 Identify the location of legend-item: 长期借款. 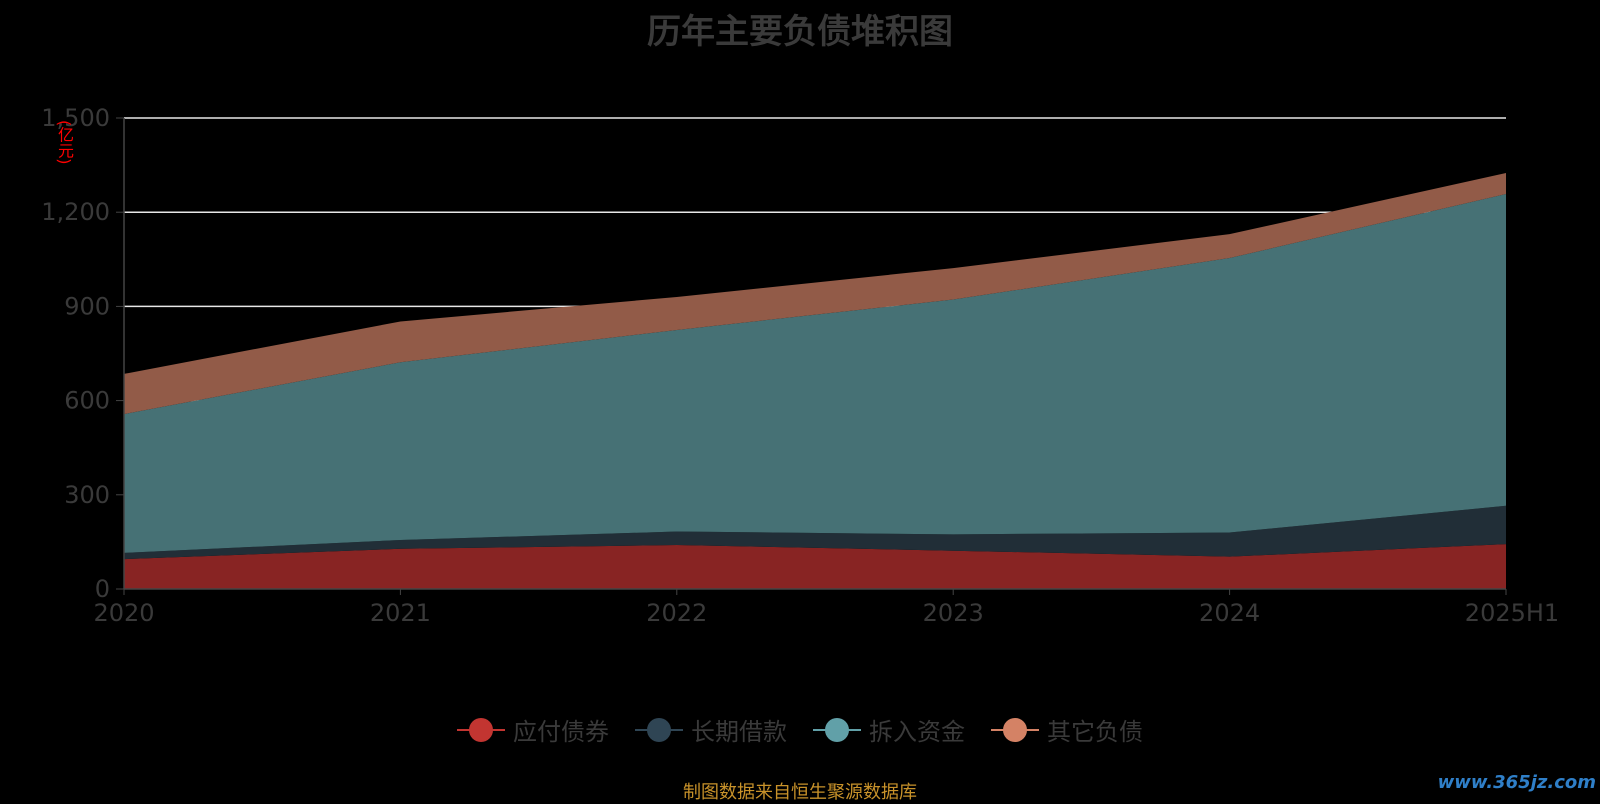
(711, 729).